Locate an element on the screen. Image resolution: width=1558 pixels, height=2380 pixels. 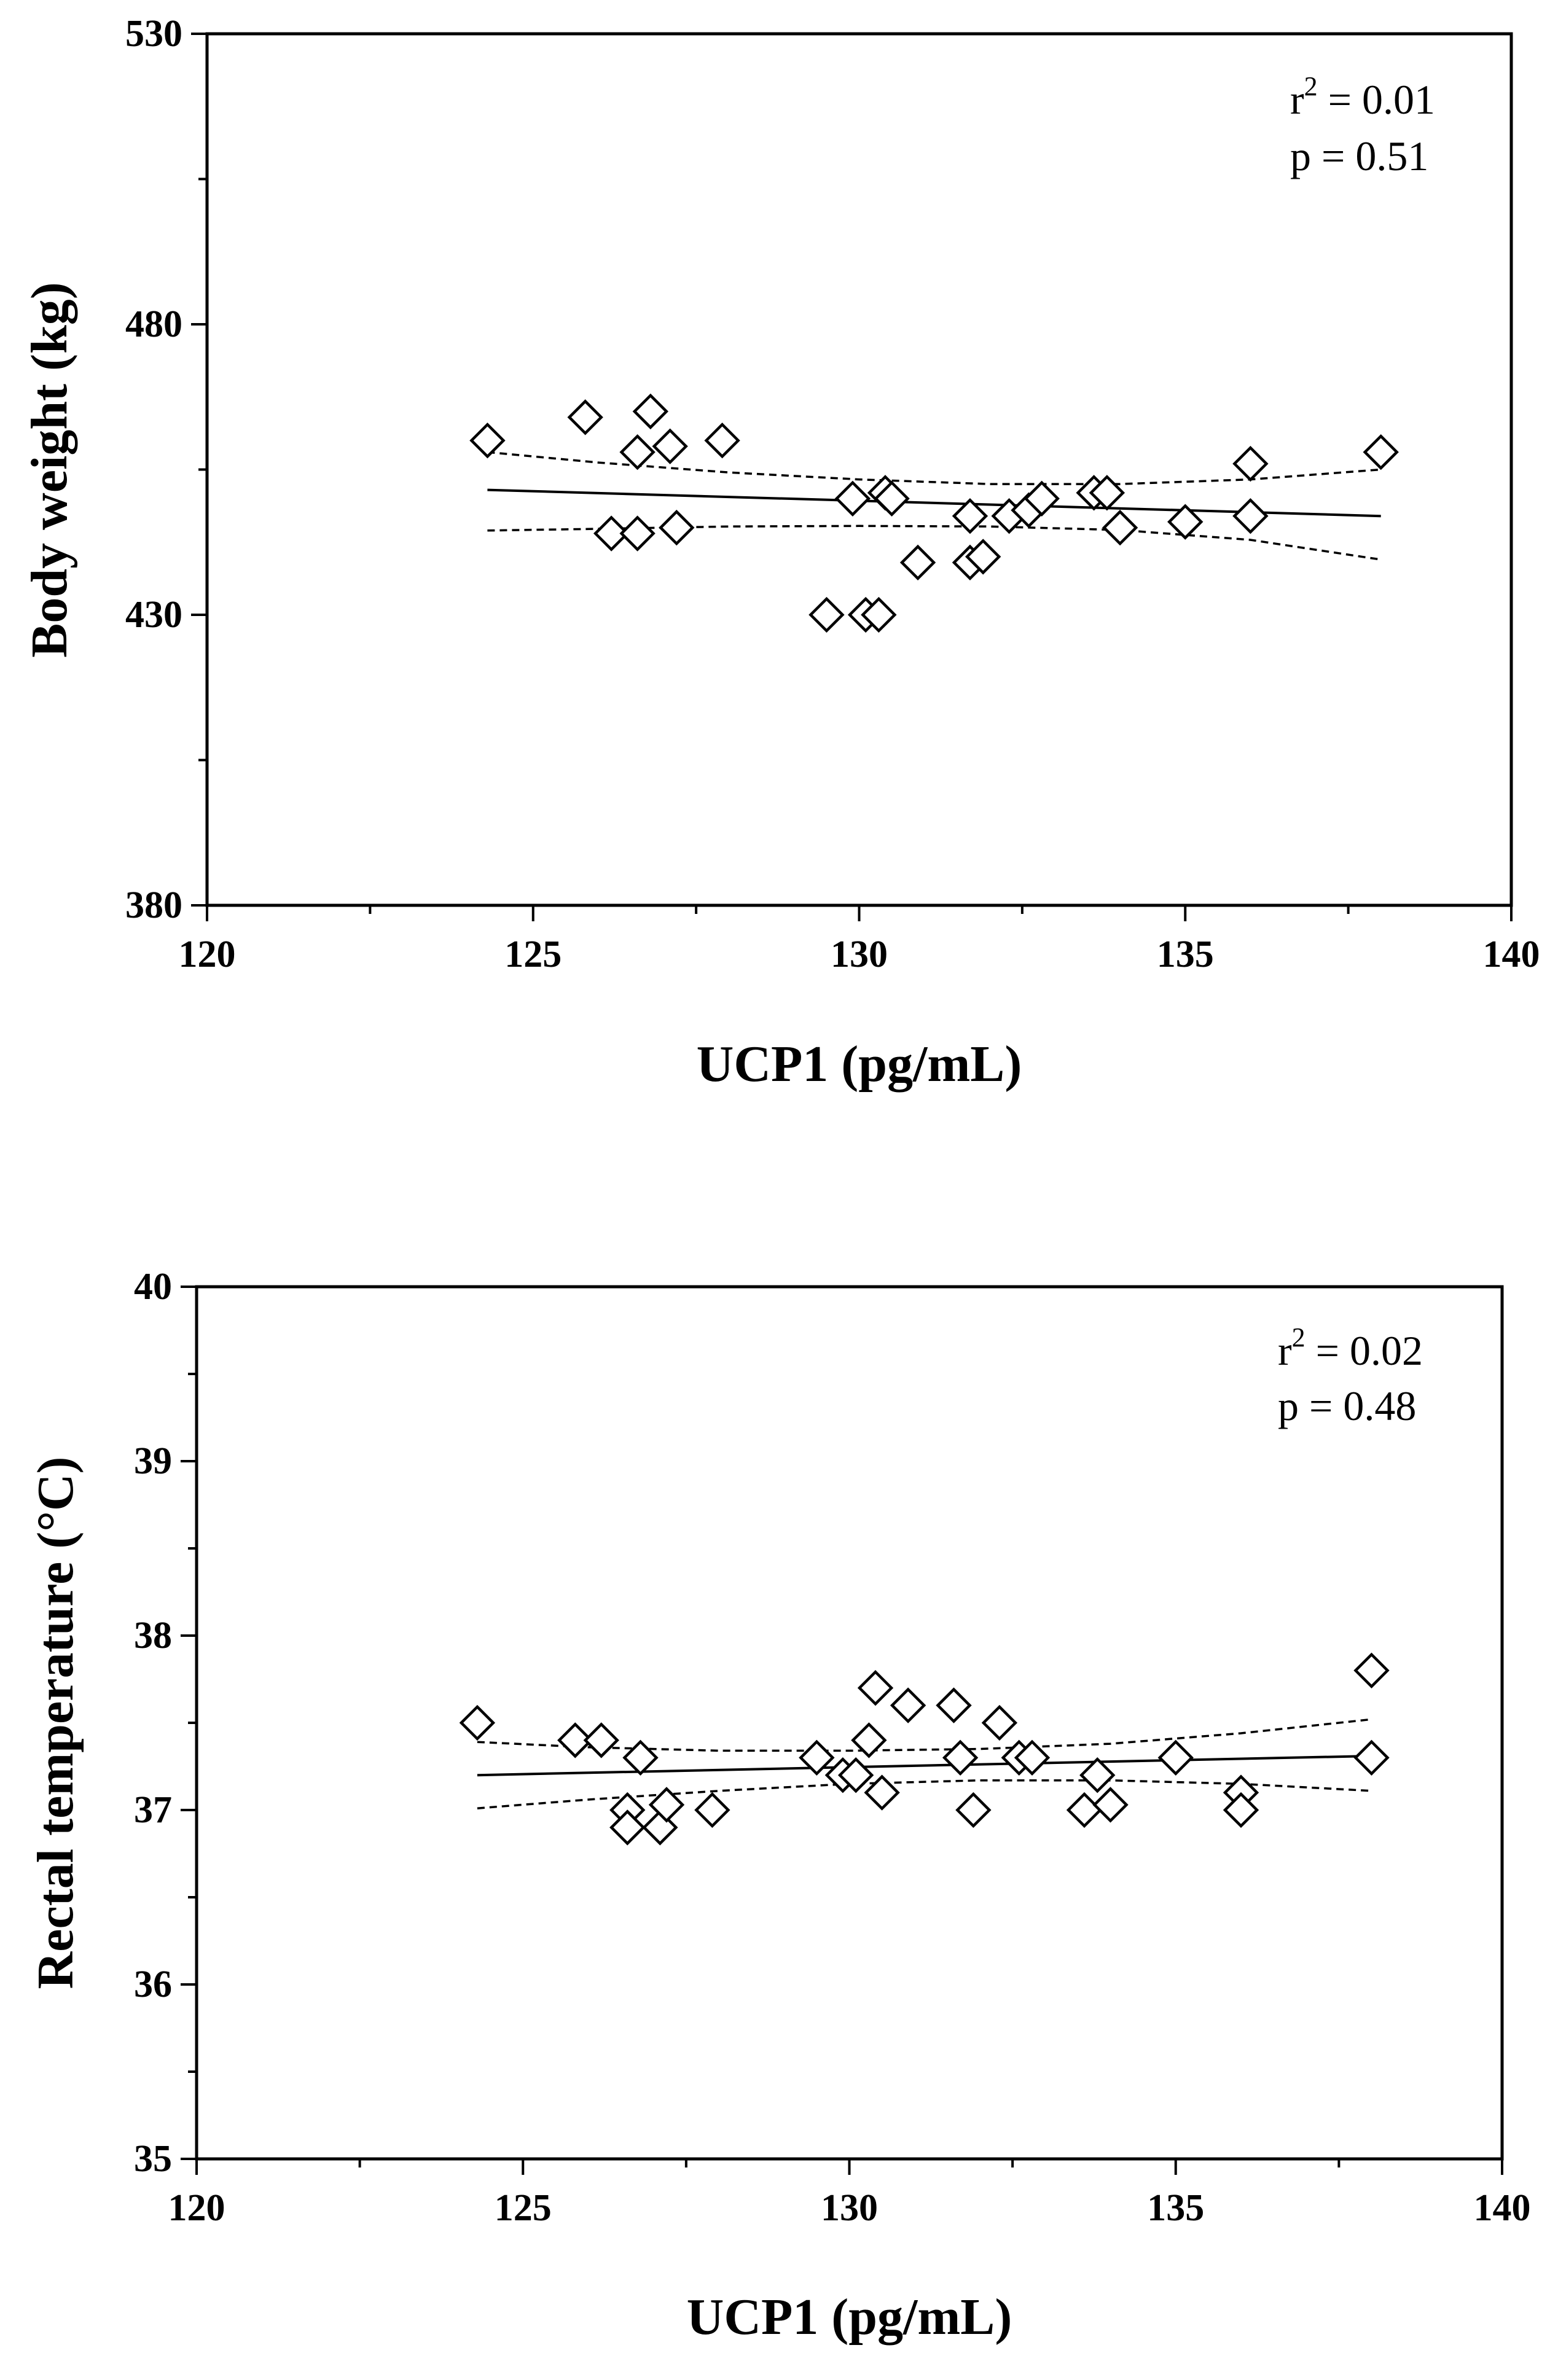
bw-x-tick-label: 125 is located at coordinates (533, 954).